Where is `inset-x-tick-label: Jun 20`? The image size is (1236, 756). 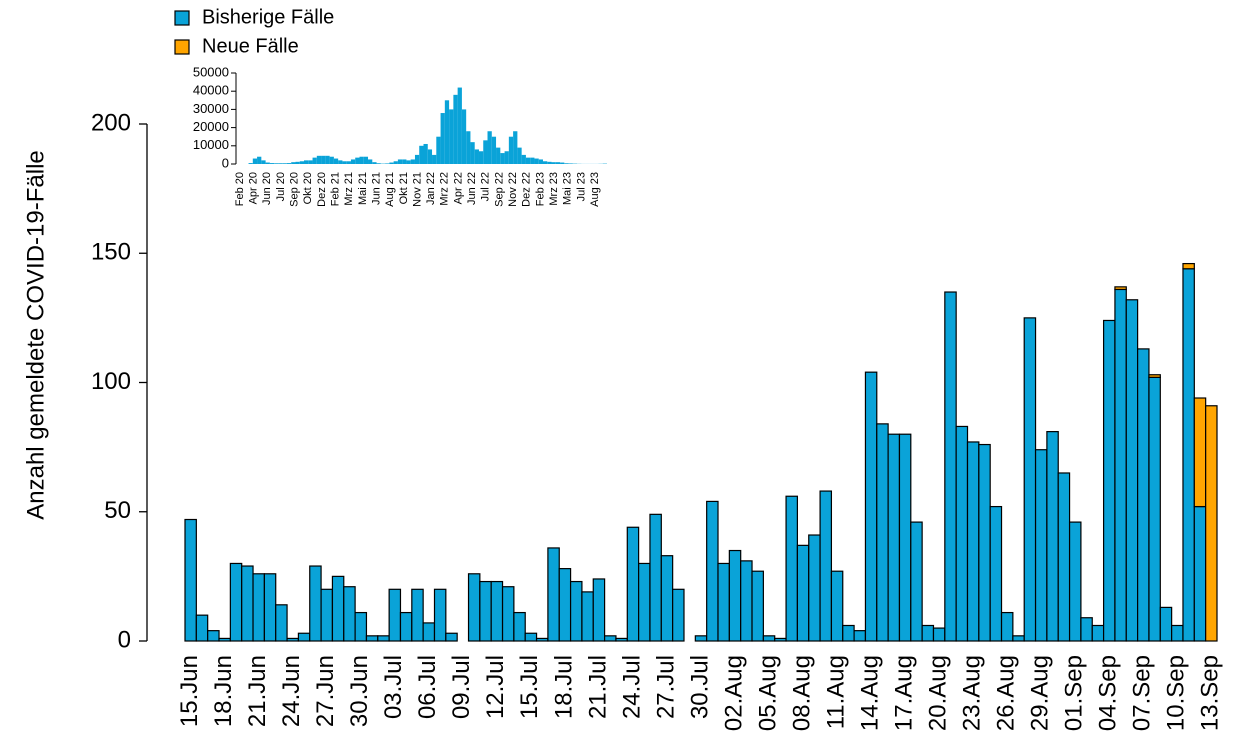 inset-x-tick-label: Jun 20 is located at coordinates (267, 188).